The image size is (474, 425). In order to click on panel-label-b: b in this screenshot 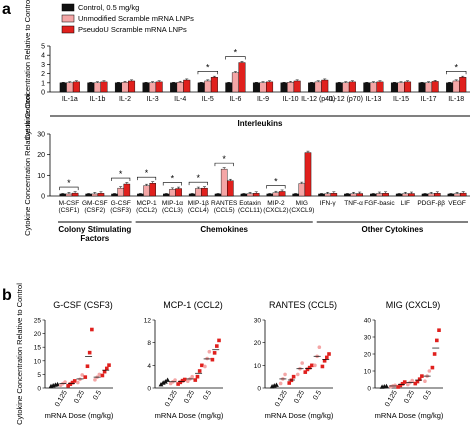, I will do `click(7, 295)`.